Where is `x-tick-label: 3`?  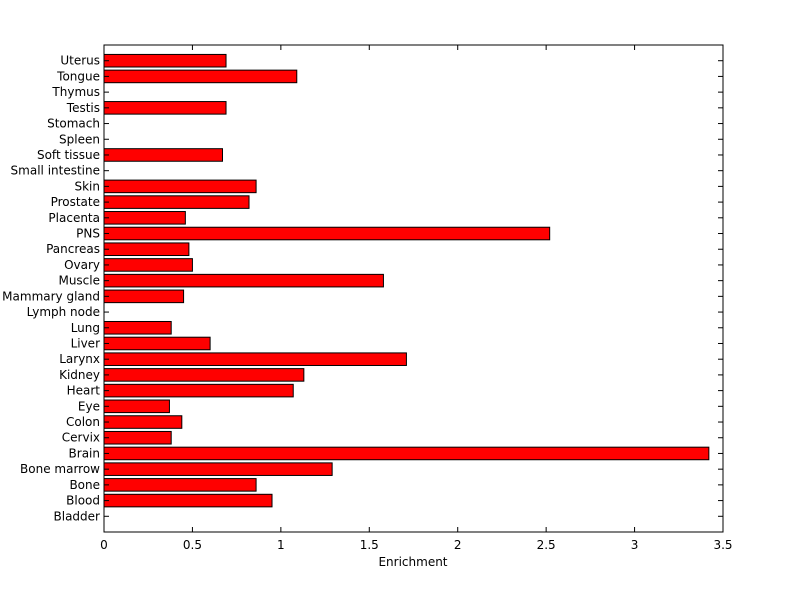 x-tick-label: 3 is located at coordinates (635, 545).